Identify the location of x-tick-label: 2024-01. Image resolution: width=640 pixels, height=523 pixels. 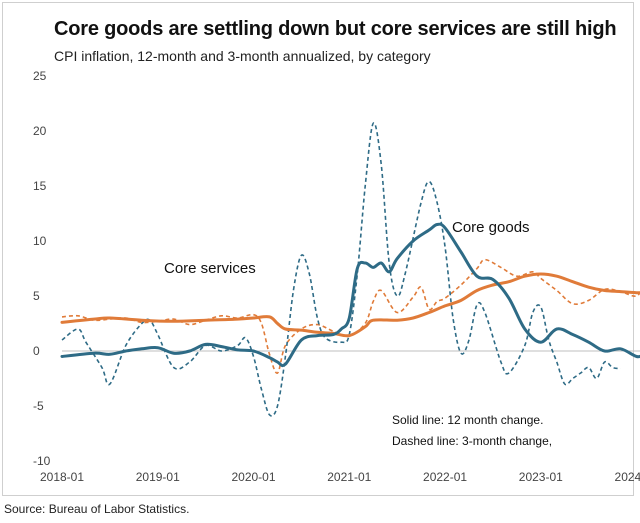
(627, 477).